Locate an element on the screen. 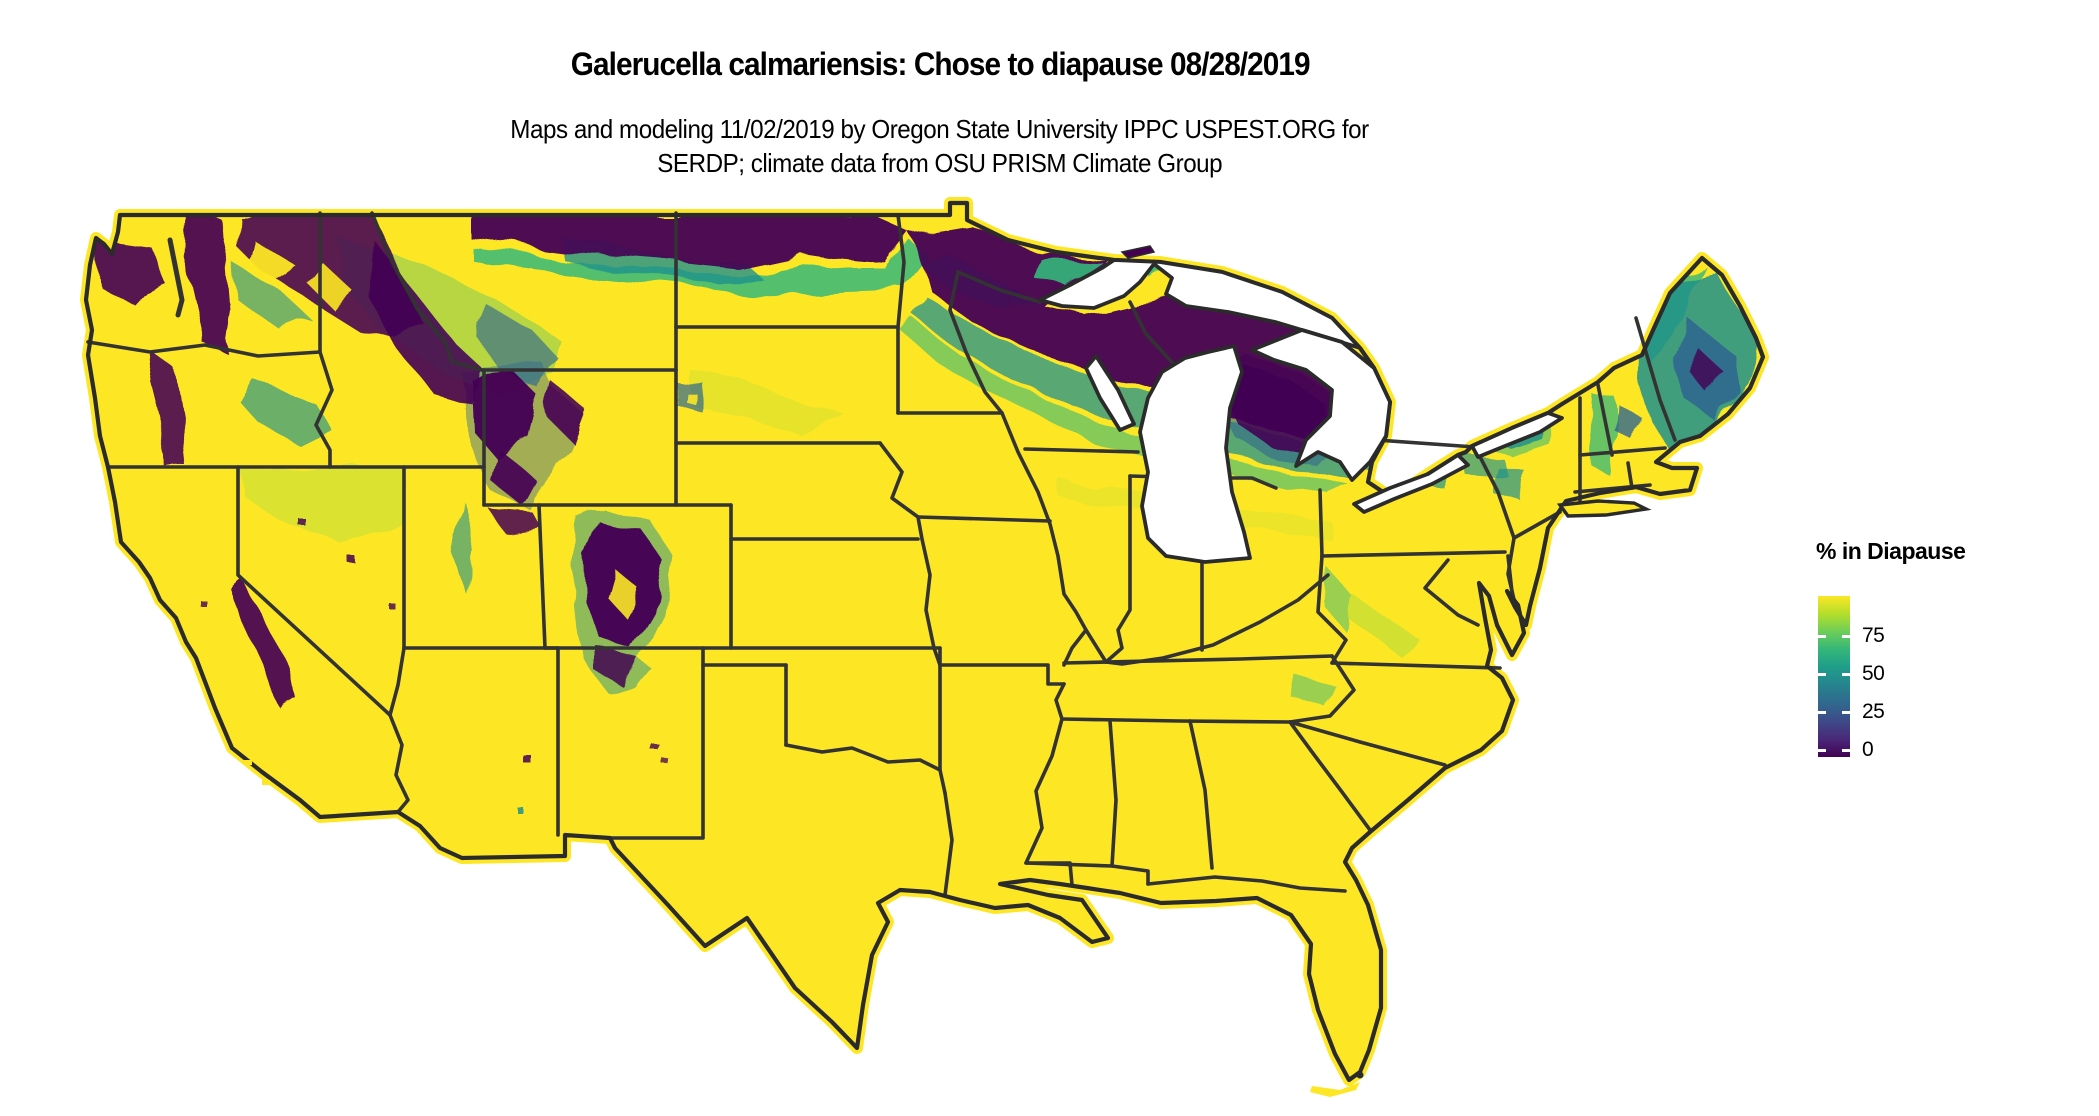 The image size is (2099, 1116). great-lakes is located at coordinates (1301, 411).